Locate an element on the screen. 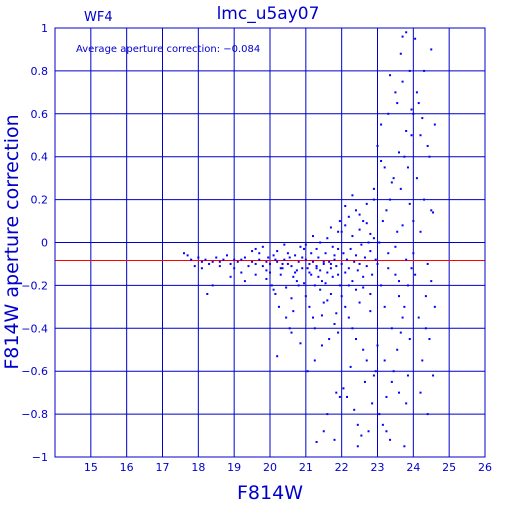 The height and width of the screenshot is (512, 512). x-tick-label: 26 is located at coordinates (485, 467).